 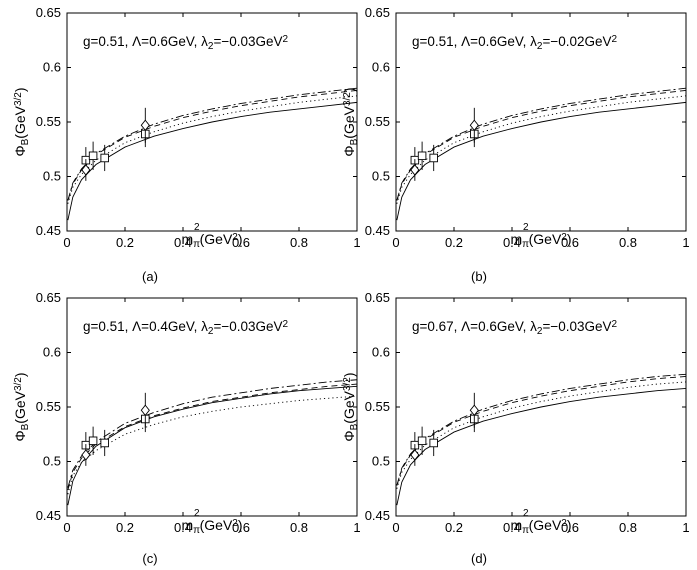 I want to click on parameter-annotation: g=0.51, Λ=0.6GeV, λ2=−0.03GeV2, so click(x=186, y=43).